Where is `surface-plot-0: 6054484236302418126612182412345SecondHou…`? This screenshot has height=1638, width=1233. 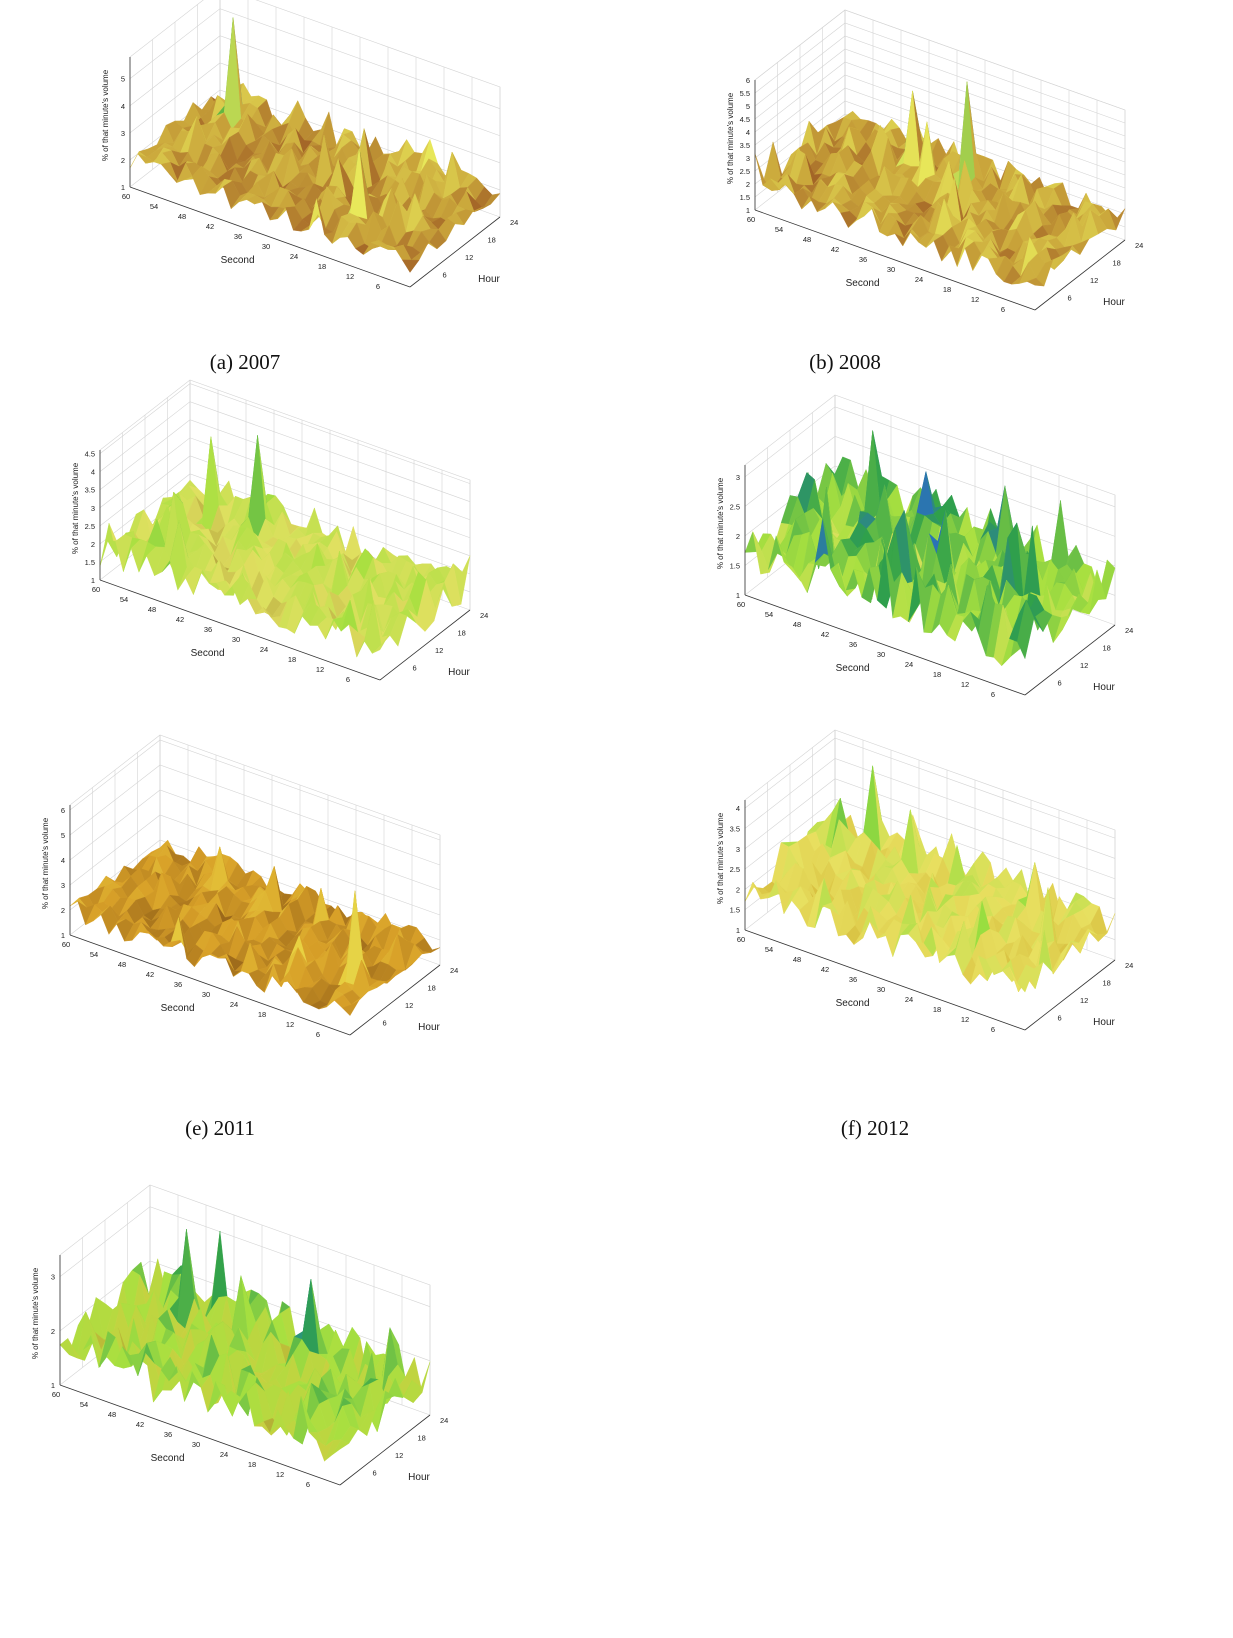 surface-plot-0: 6054484236302418126612182412345SecondHou… is located at coordinates (309, 145).